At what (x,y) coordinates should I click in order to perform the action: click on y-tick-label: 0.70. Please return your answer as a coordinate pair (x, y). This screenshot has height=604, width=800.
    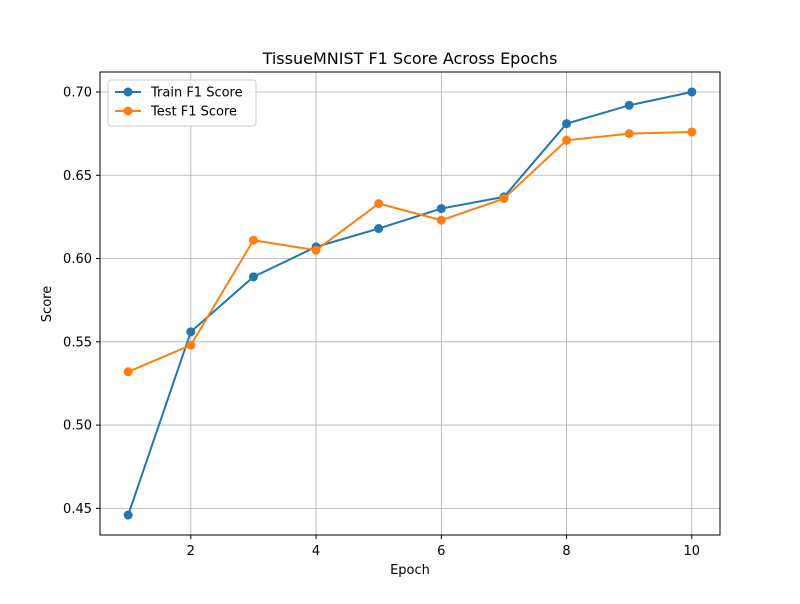
    Looking at the image, I should click on (77, 92).